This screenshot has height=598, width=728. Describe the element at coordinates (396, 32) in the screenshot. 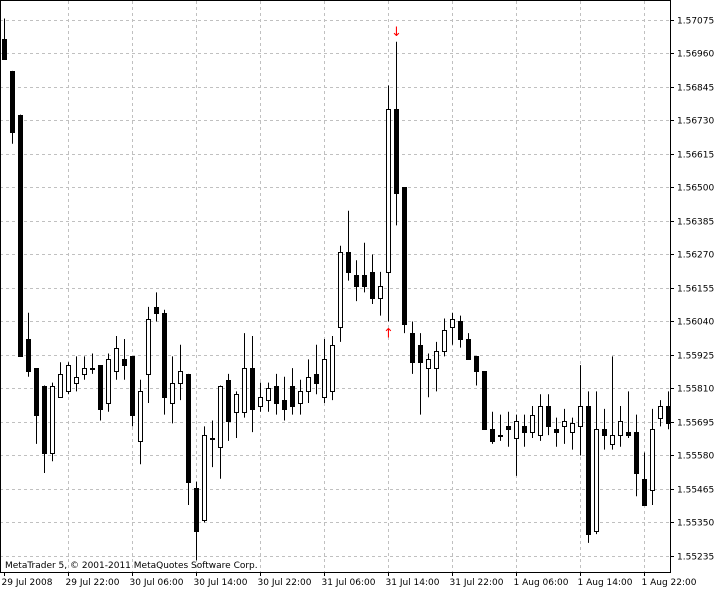

I see `fractal-down-arrow: ↓` at that location.